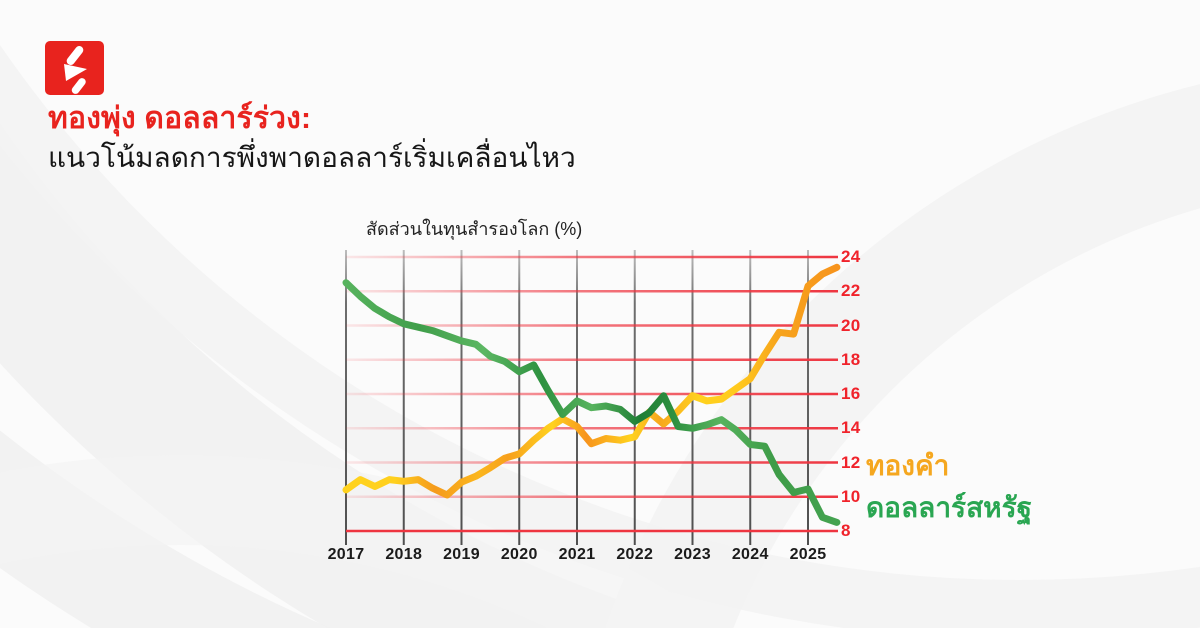  What do you see at coordinates (851, 256) in the screenshot?
I see `y-tick-label: 24` at bounding box center [851, 256].